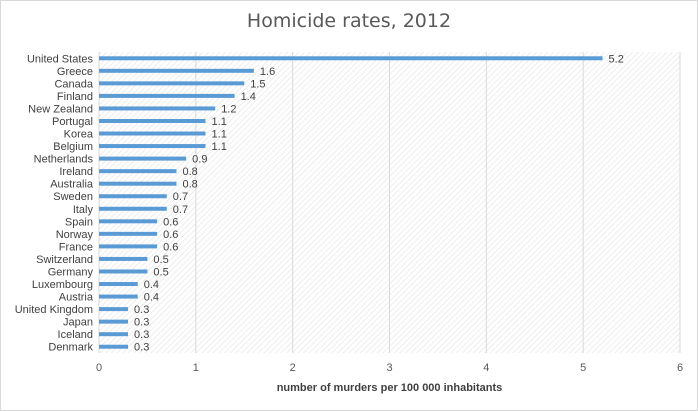 This screenshot has width=698, height=411. What do you see at coordinates (73, 147) in the screenshot?
I see `category-label: Belgium` at bounding box center [73, 147].